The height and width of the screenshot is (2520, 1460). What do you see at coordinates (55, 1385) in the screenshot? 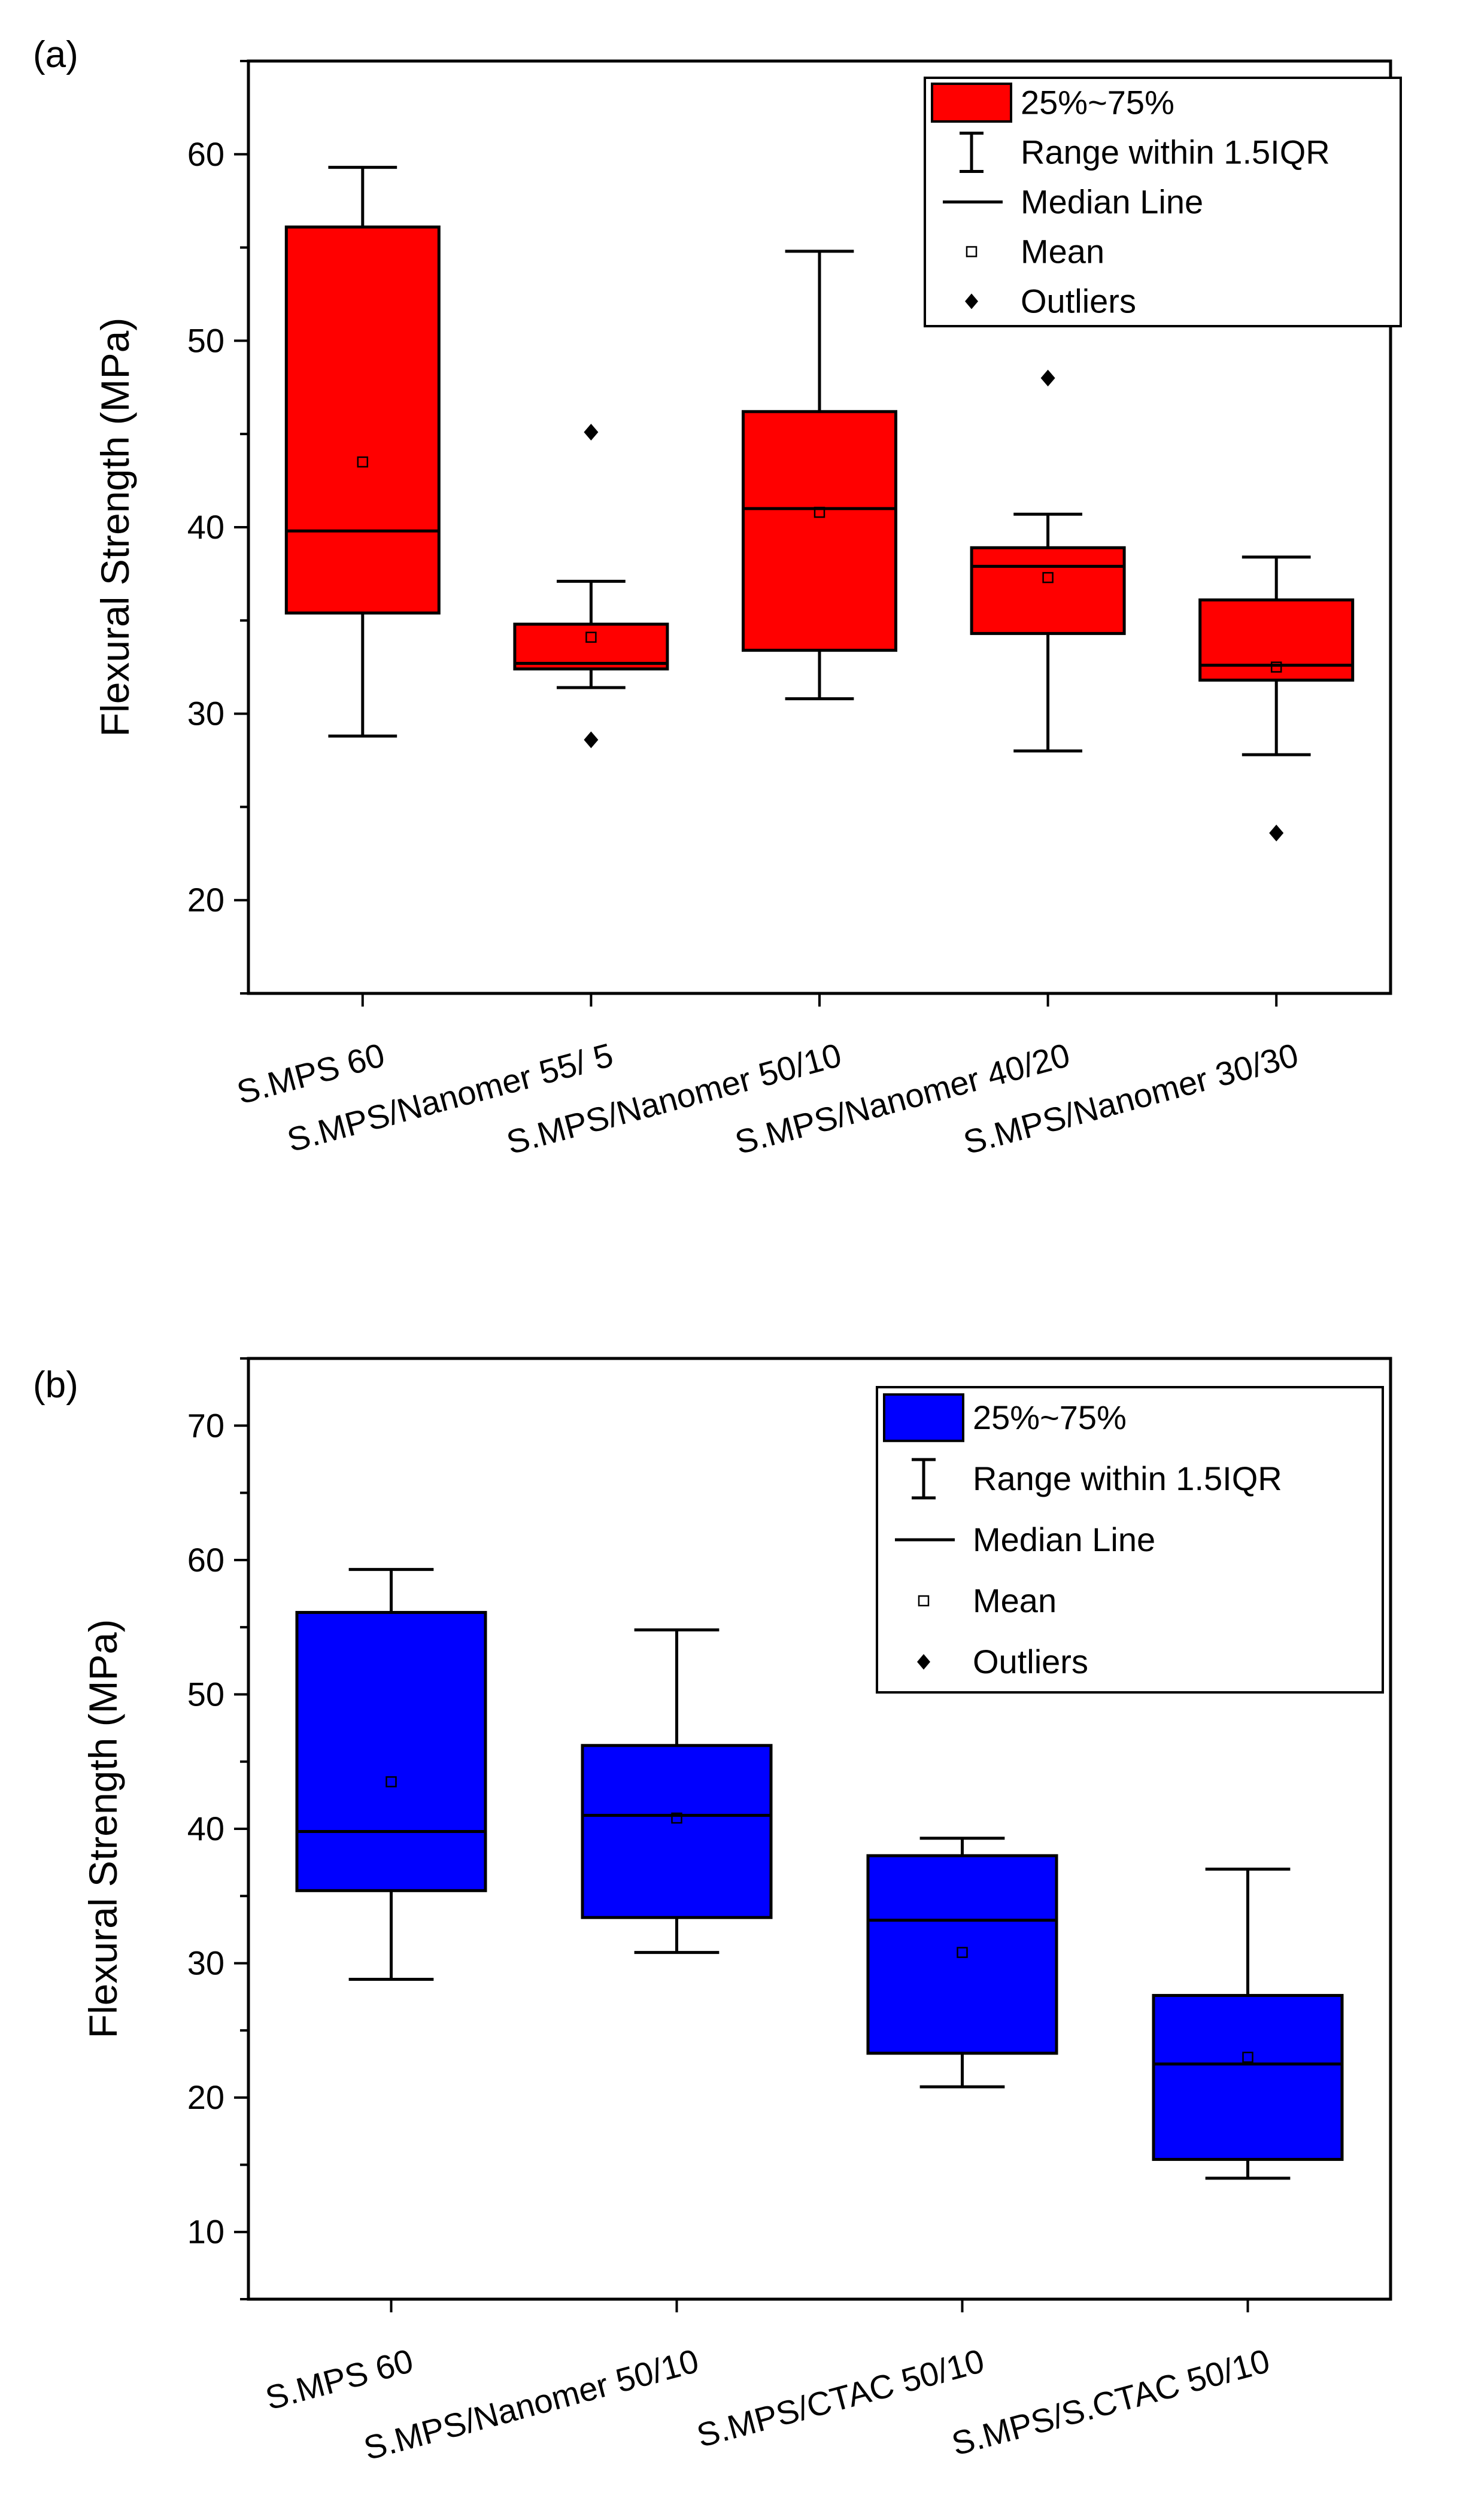
I see `panel-label: (b)` at bounding box center [55, 1385].